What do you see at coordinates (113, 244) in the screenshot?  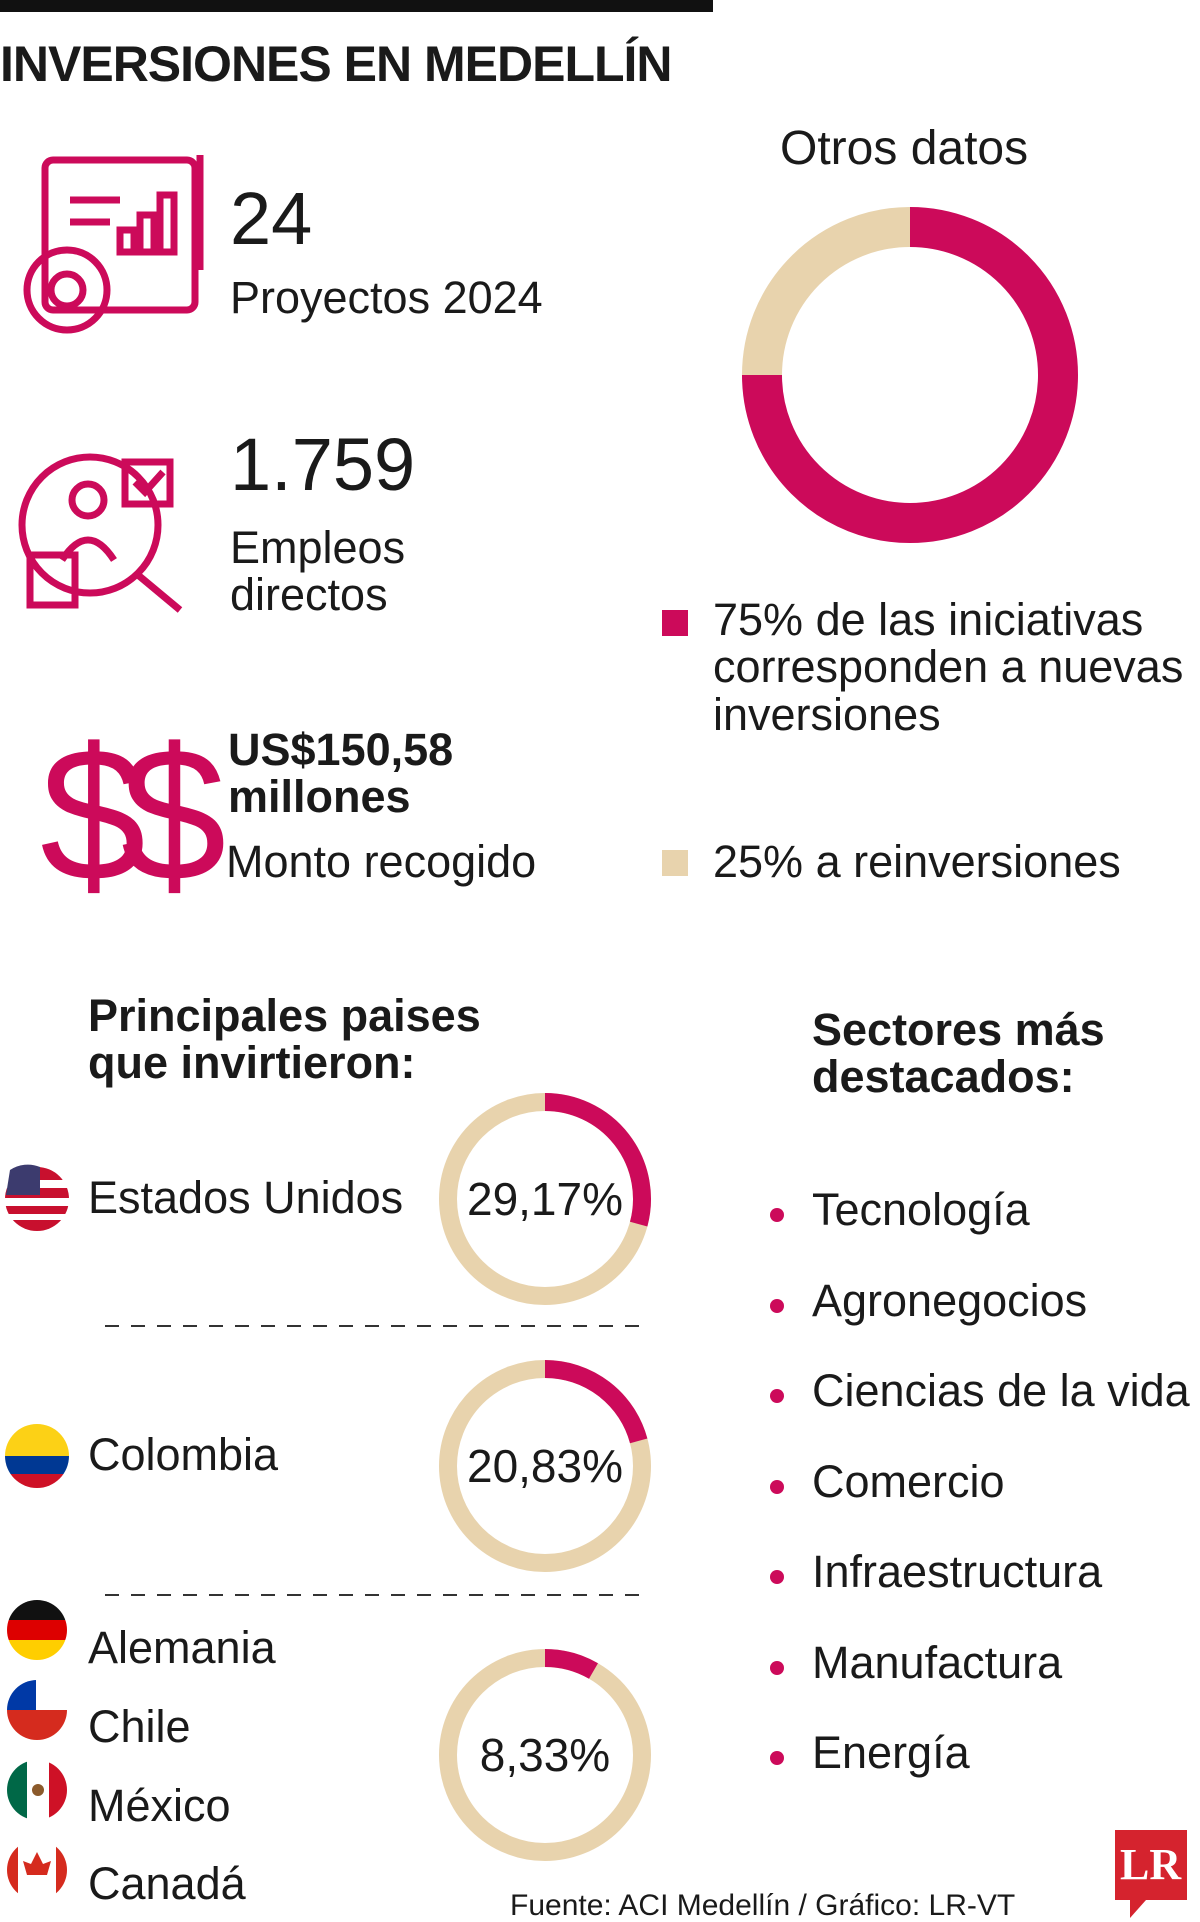 I see `projects-icon` at bounding box center [113, 244].